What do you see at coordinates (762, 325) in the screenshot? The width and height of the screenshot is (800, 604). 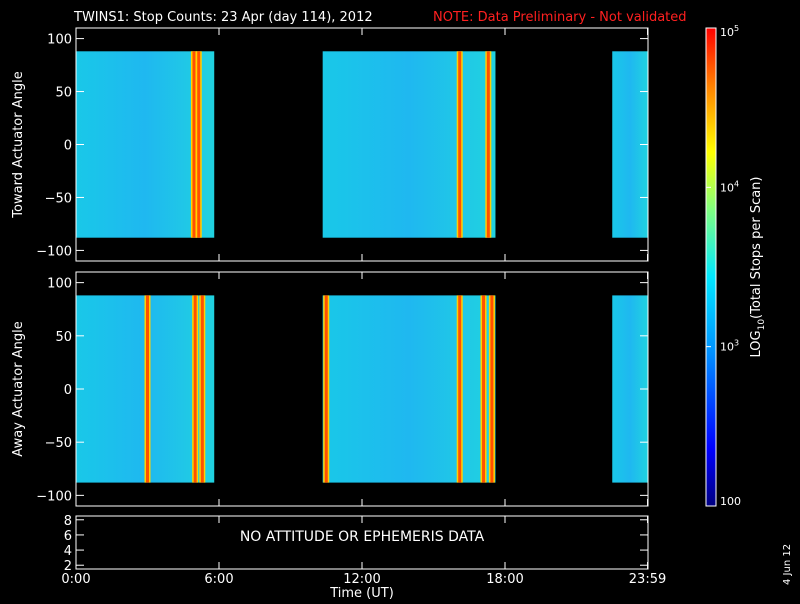 I see `colorbar-label-sub: 10` at bounding box center [762, 325].